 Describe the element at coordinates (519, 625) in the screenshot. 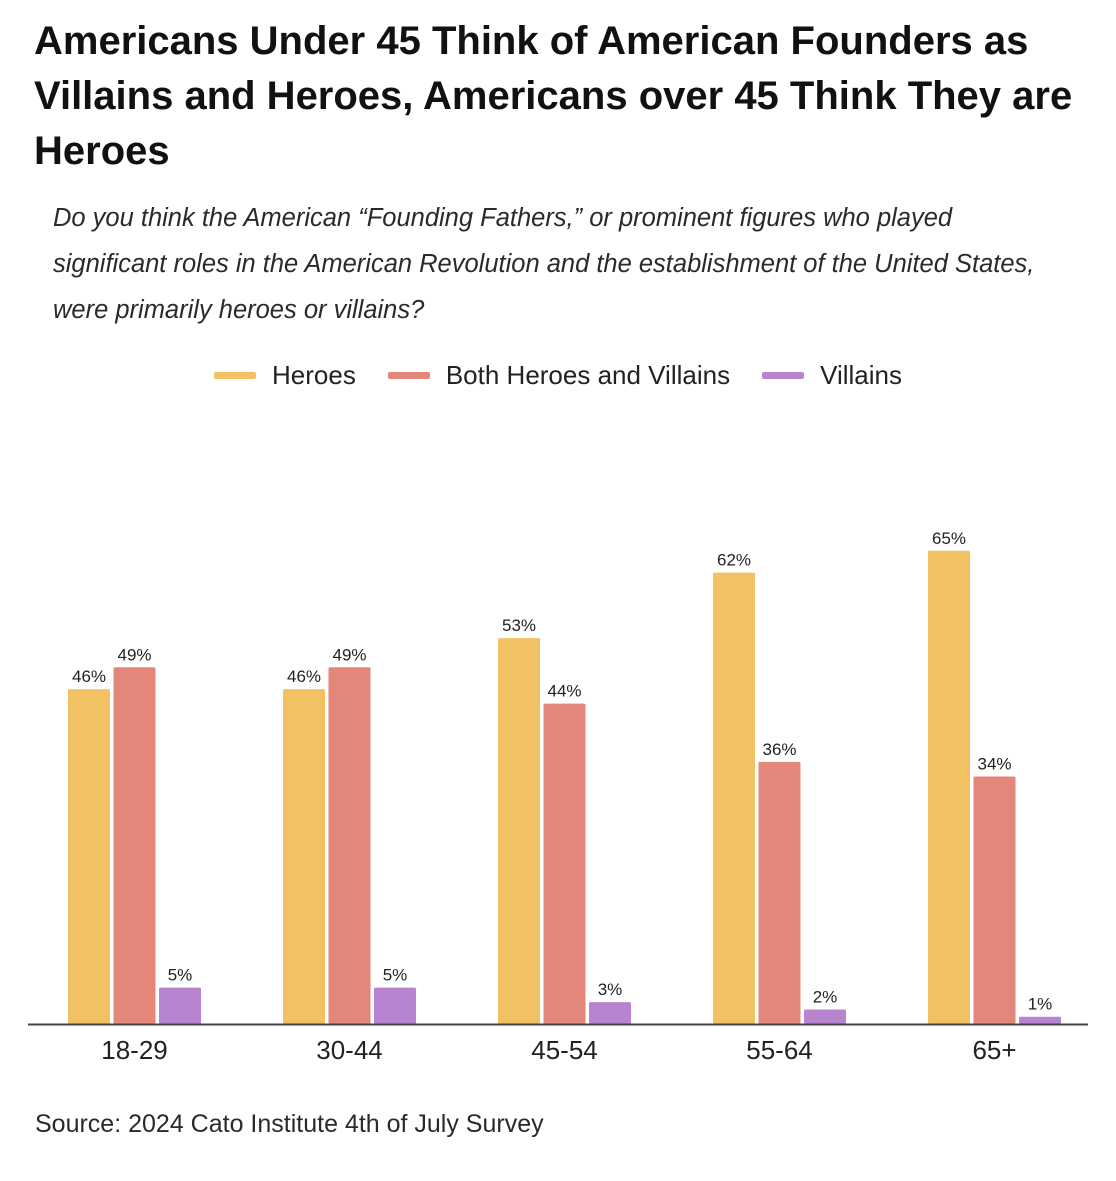

I see `data-label-heroes-45-54: 53%` at that location.